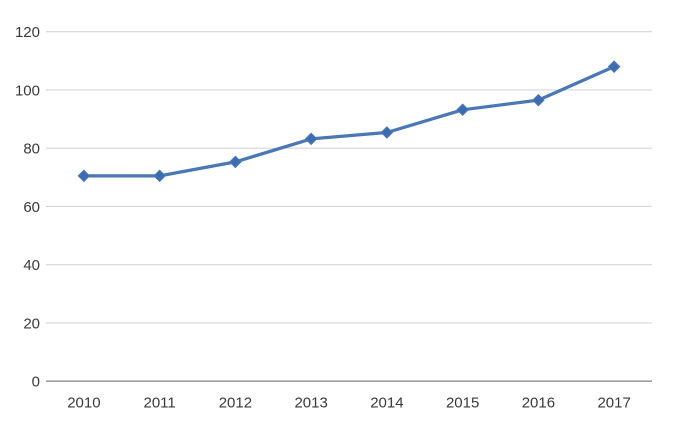 This screenshot has height=422, width=673. What do you see at coordinates (31, 207) in the screenshot?
I see `y-tick-label: 60` at bounding box center [31, 207].